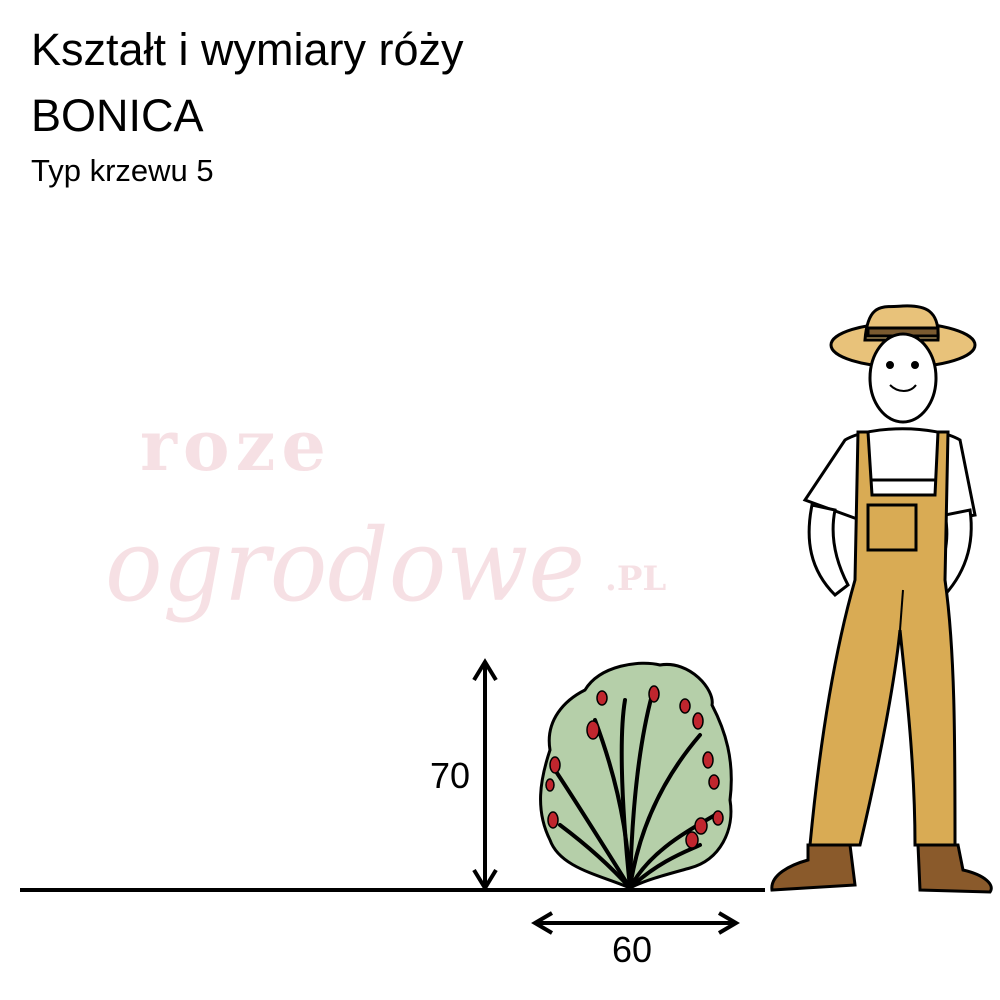 This screenshot has height=1000, width=1000. What do you see at coordinates (117, 115) in the screenshot?
I see `variety-name: BONICA` at bounding box center [117, 115].